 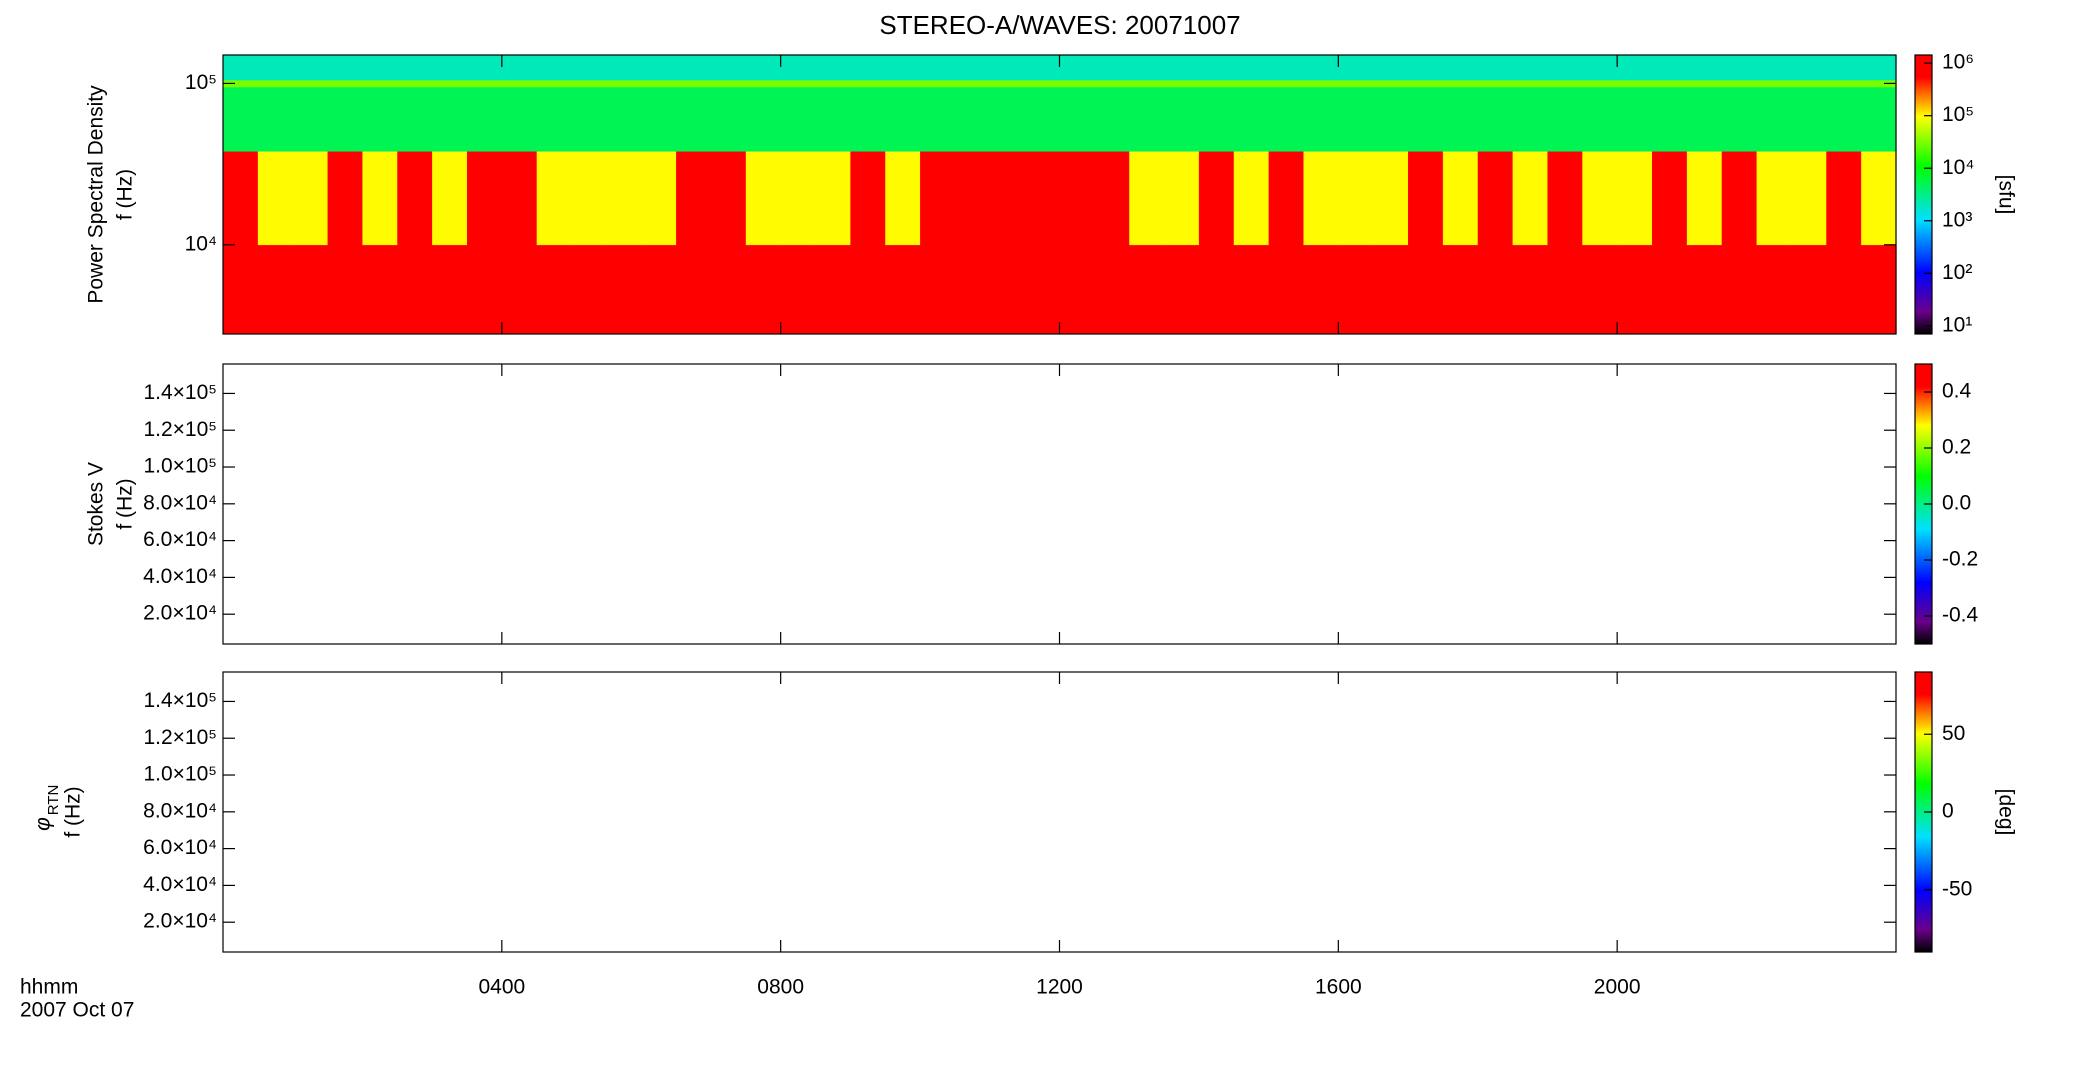 I want to click on colorbar-label: [sfu], so click(x=2005, y=195).